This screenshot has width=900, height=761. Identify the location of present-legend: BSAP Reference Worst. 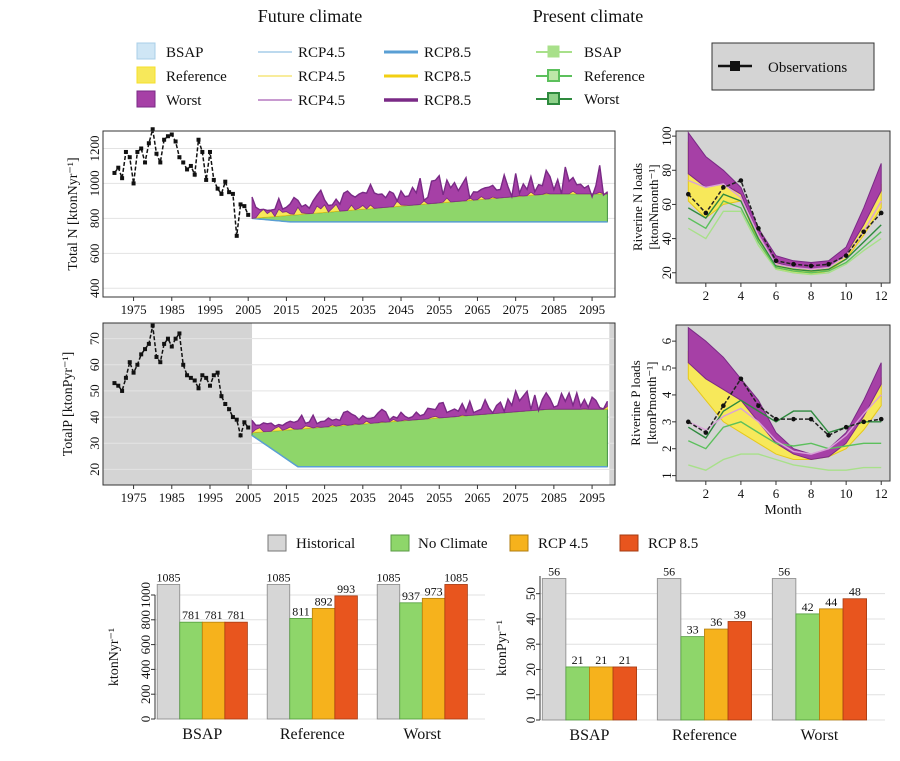
(590, 76).